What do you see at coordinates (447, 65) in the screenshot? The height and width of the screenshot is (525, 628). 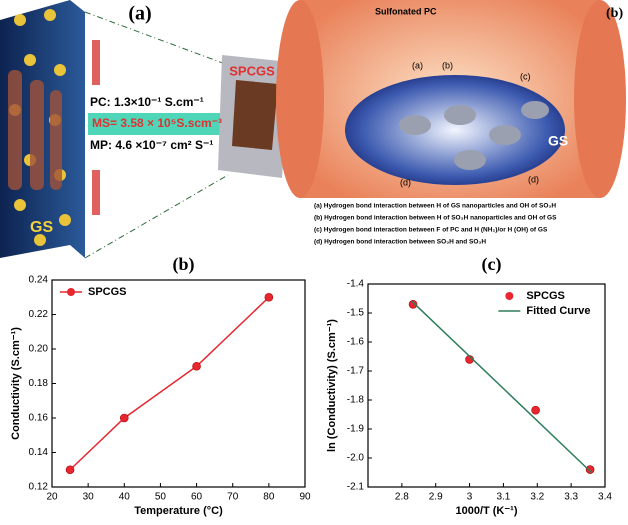 I see `site-label: (b)` at bounding box center [447, 65].